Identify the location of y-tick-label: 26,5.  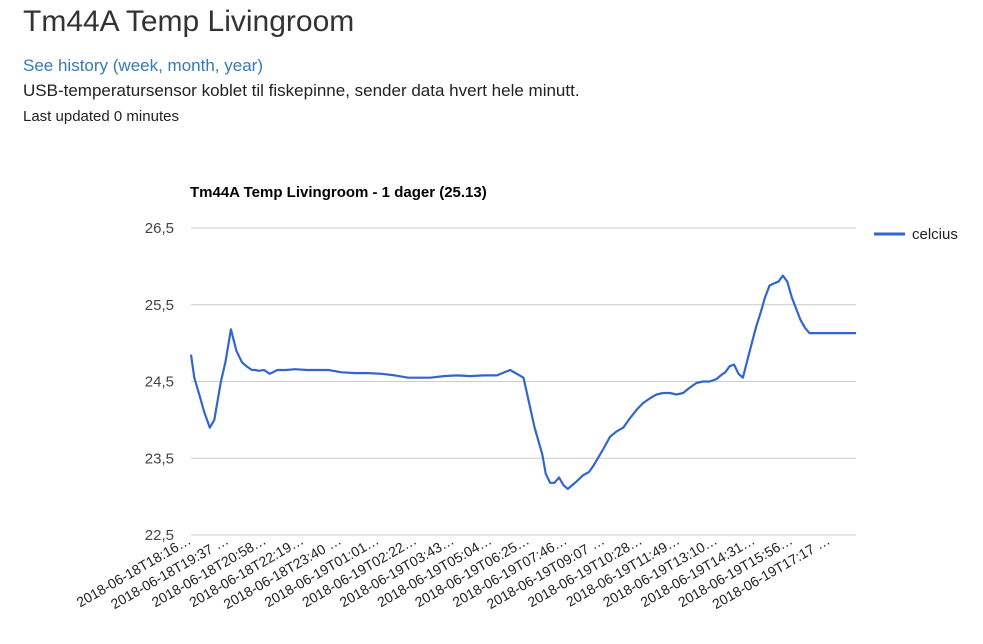
(159, 228).